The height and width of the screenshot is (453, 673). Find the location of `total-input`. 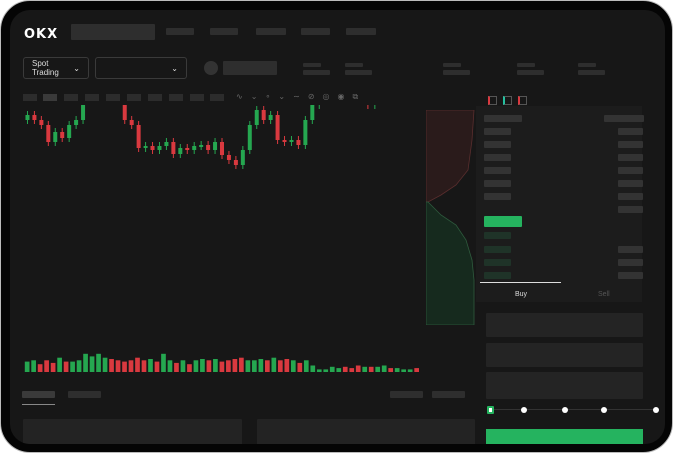

total-input is located at coordinates (564, 385).